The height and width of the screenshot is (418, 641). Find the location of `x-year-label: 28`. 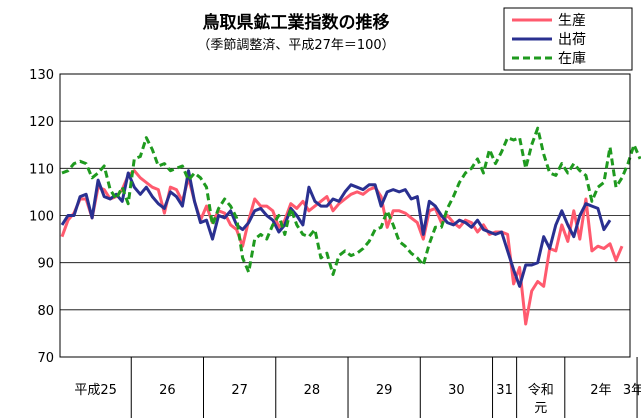

x-year-label: 28 is located at coordinates (312, 390).